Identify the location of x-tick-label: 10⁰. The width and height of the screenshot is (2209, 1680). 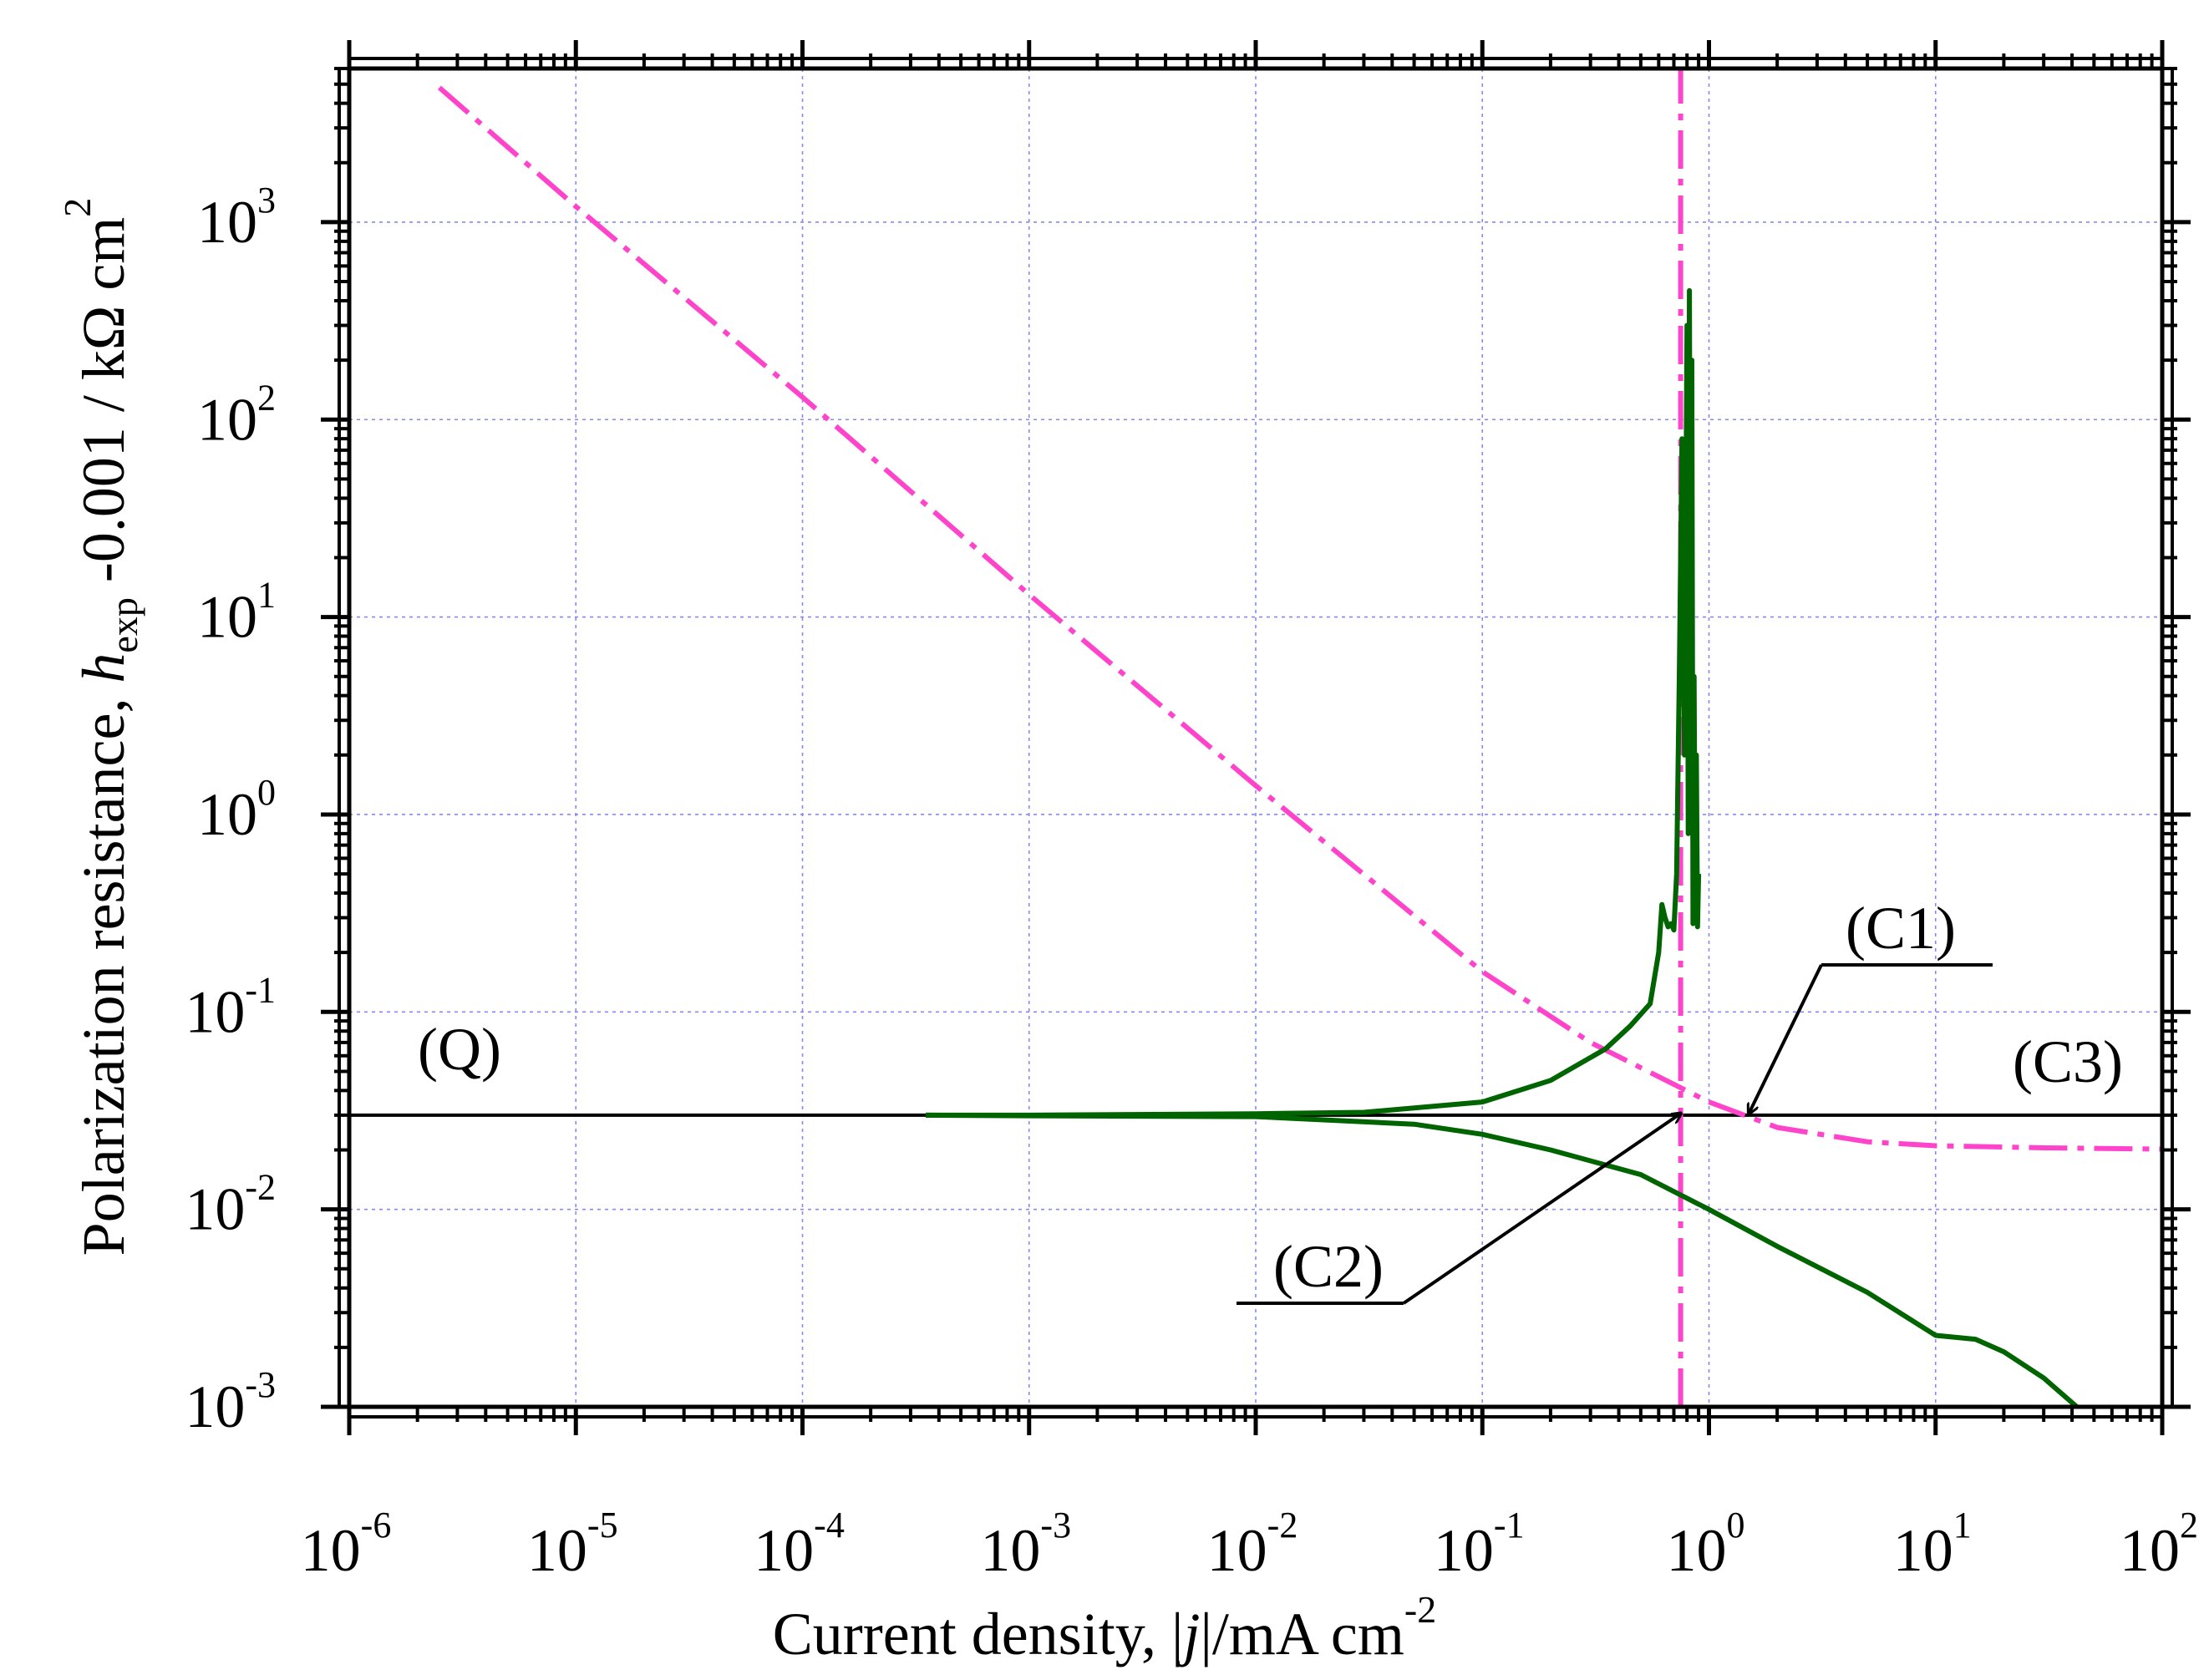
(1706, 1544).